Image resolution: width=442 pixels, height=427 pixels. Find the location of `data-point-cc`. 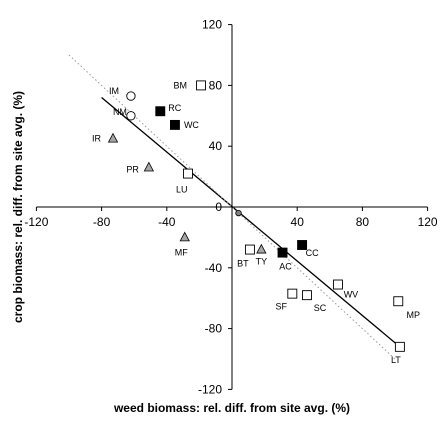

data-point-cc is located at coordinates (302, 245).